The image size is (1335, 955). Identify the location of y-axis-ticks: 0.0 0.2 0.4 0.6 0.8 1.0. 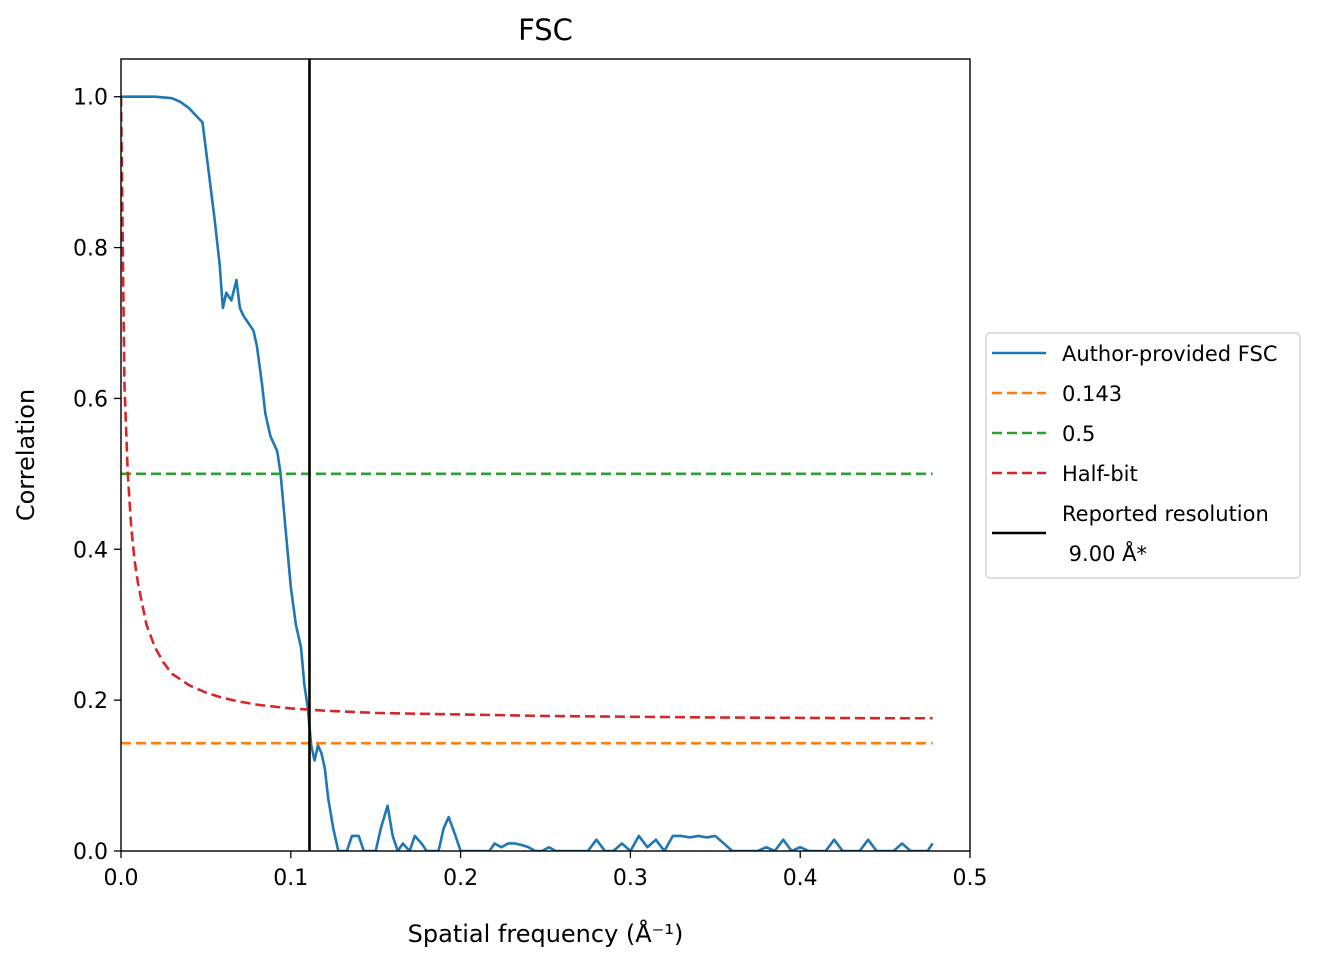
(97, 475).